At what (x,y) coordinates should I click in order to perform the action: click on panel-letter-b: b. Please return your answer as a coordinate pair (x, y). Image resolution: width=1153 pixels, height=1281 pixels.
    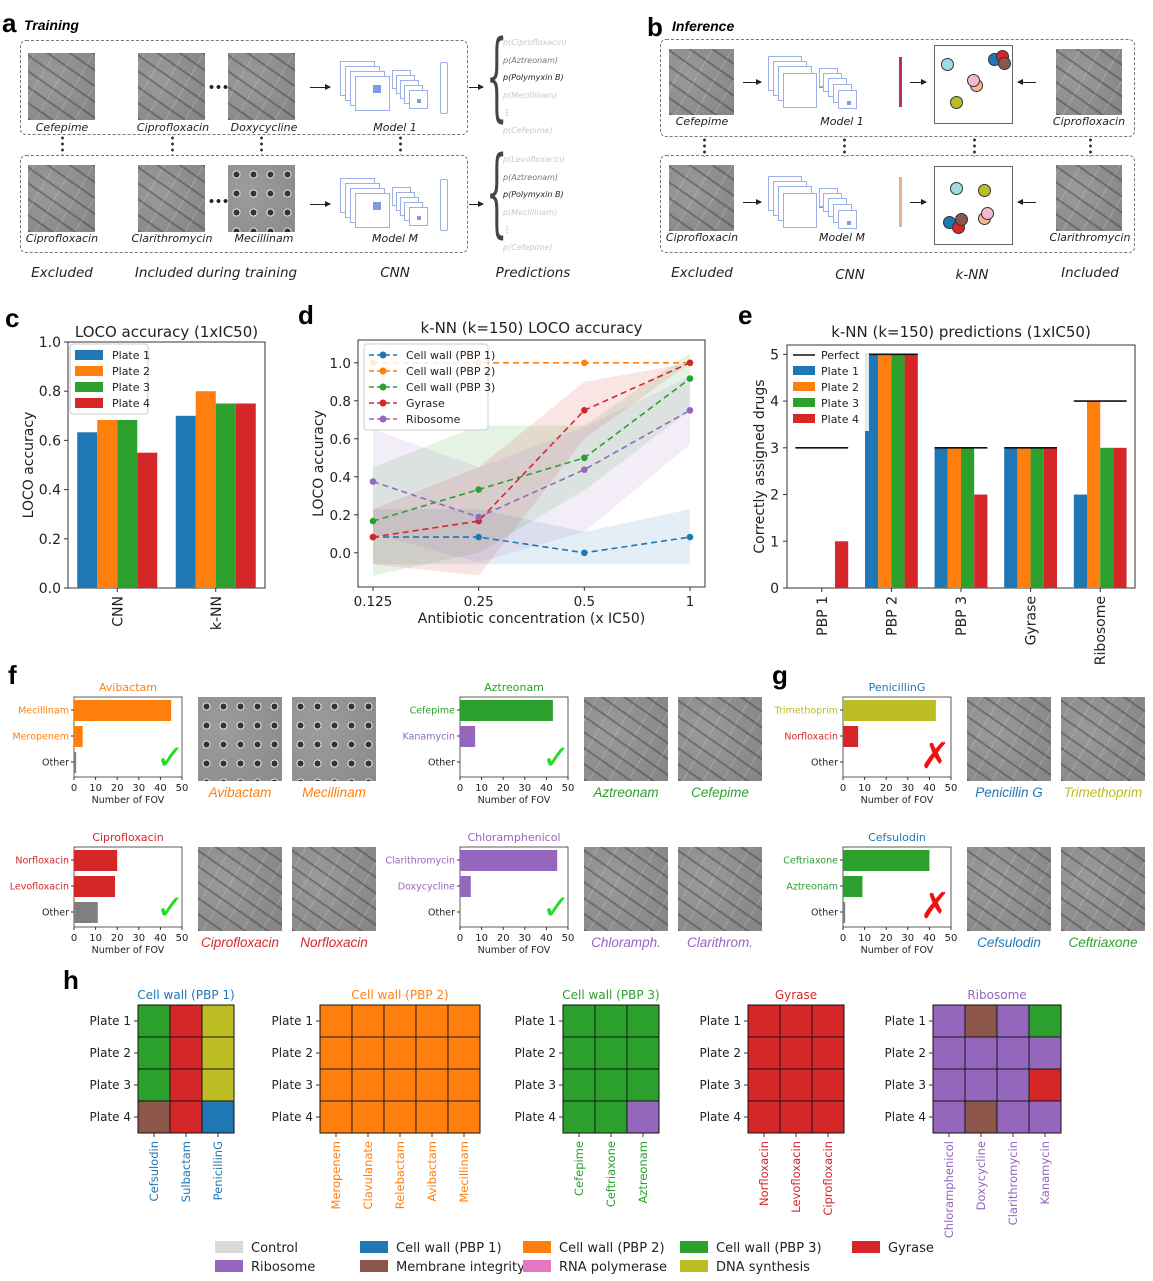
    Looking at the image, I should click on (655, 27).